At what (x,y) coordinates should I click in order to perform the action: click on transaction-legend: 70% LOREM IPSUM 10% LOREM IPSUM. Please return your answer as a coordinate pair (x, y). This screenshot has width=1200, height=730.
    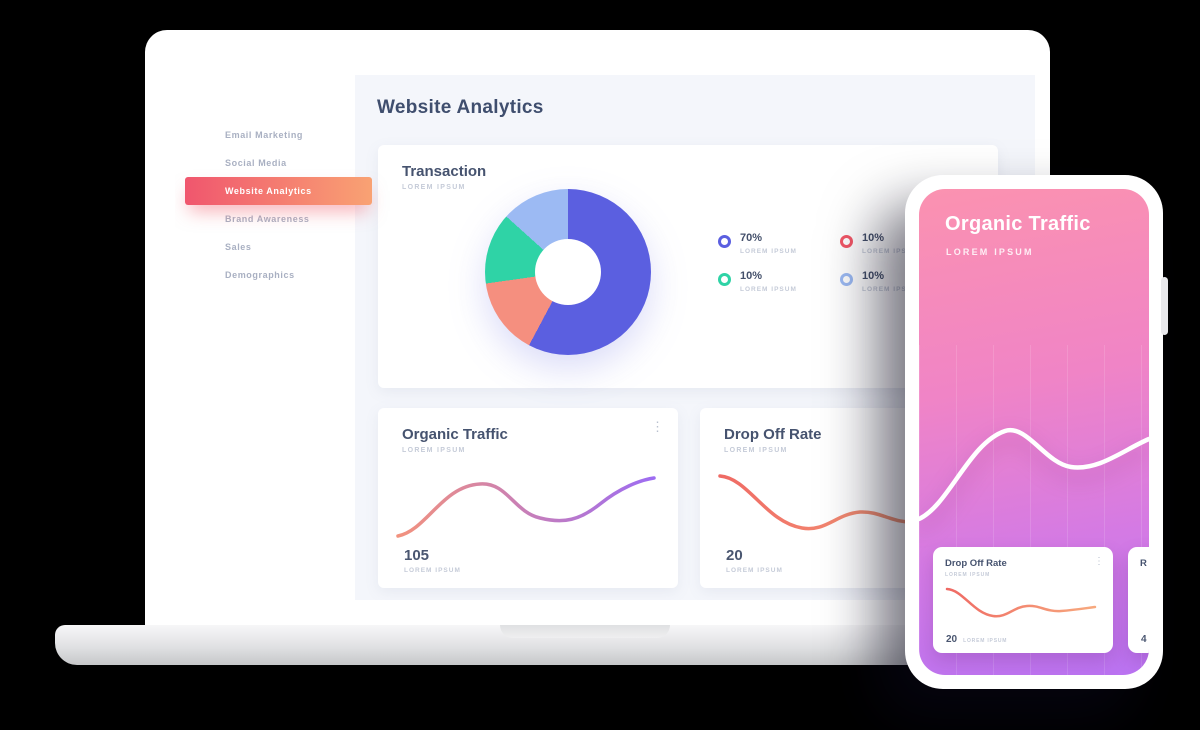
    Looking at the image, I should click on (840, 271).